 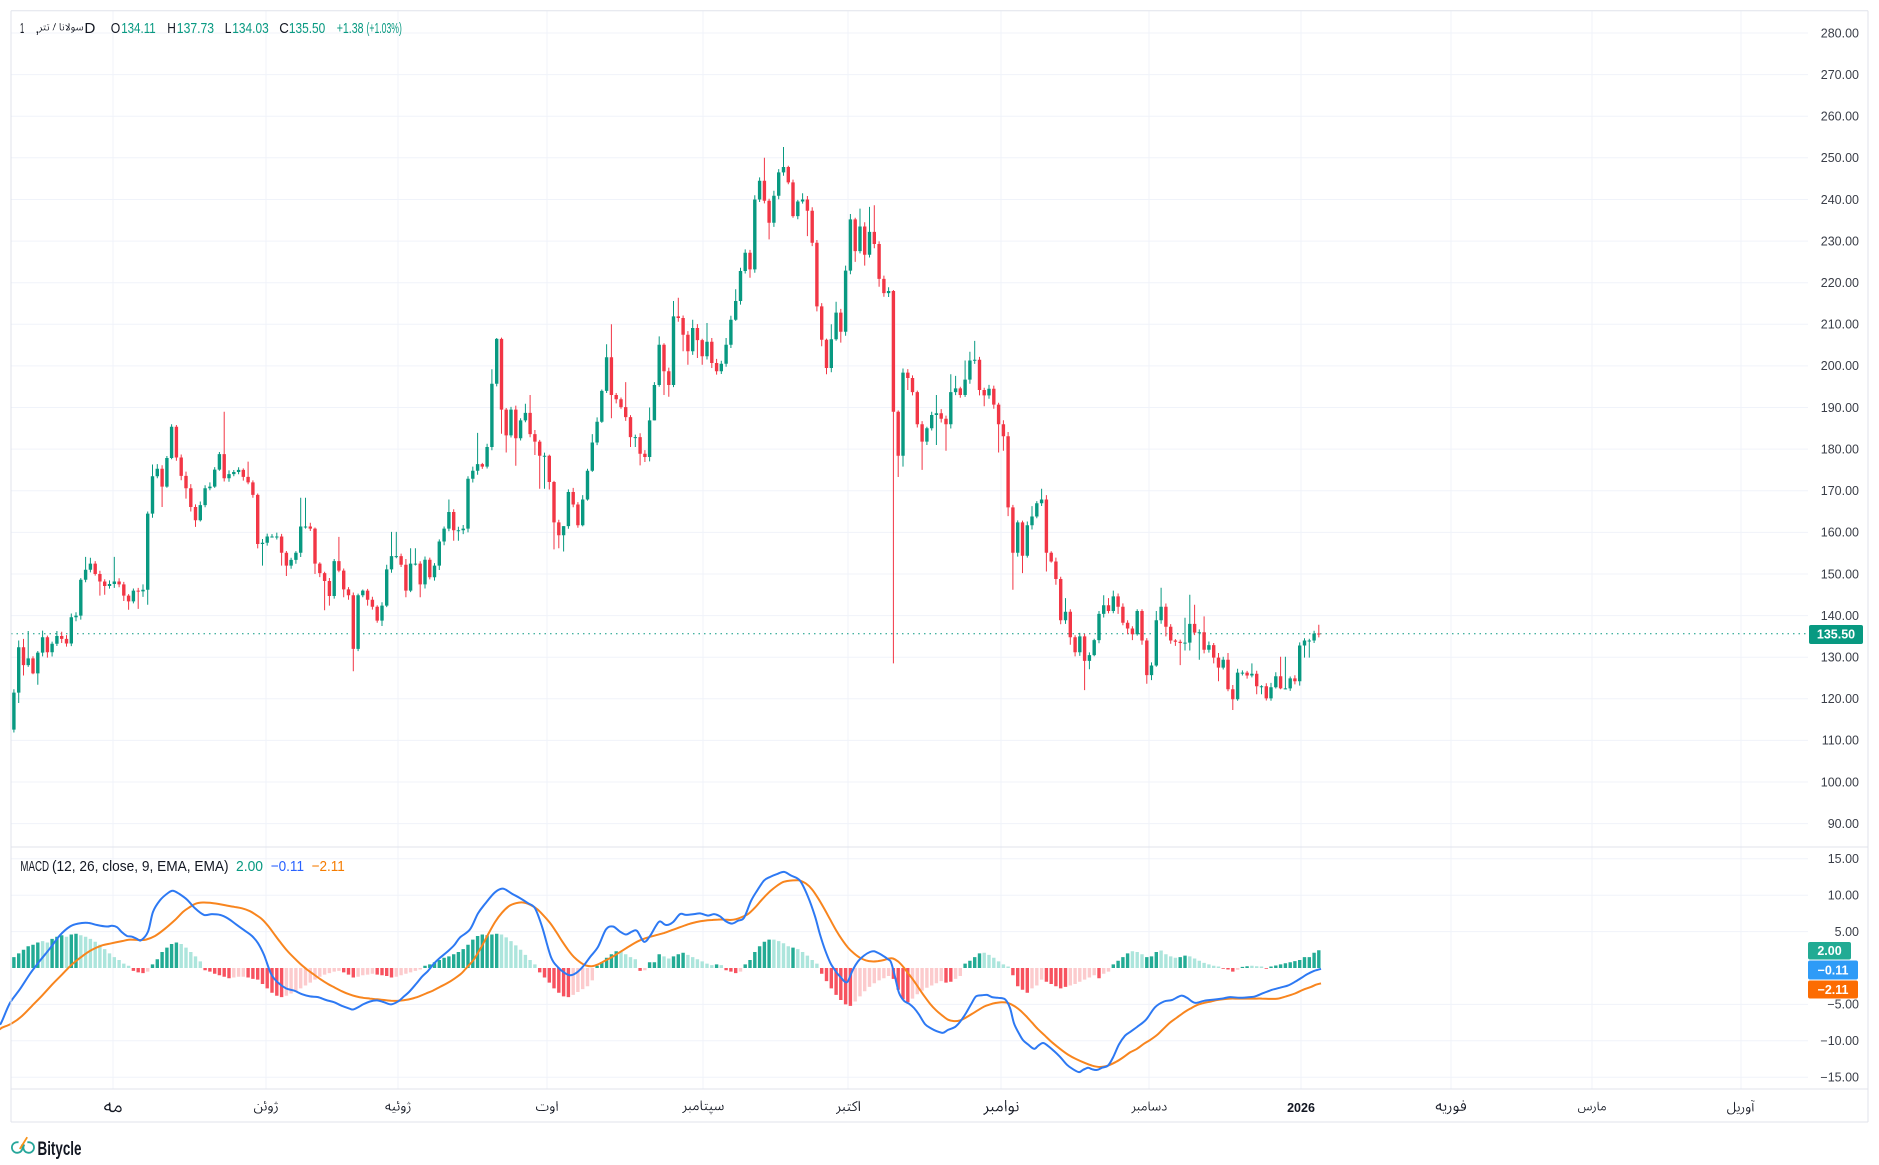 What do you see at coordinates (350, 28) in the screenshot?
I see `svg-text: +1.38` at bounding box center [350, 28].